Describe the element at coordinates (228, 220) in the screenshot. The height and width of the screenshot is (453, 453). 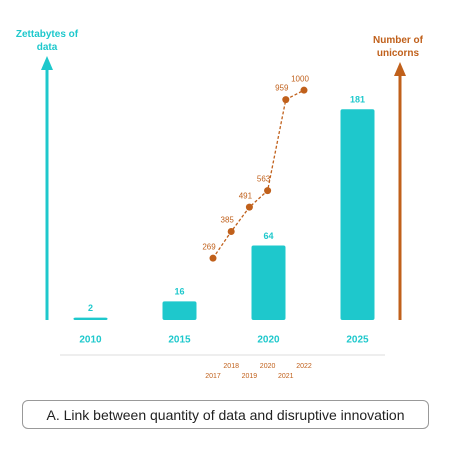
I see `value-label: 385` at that location.